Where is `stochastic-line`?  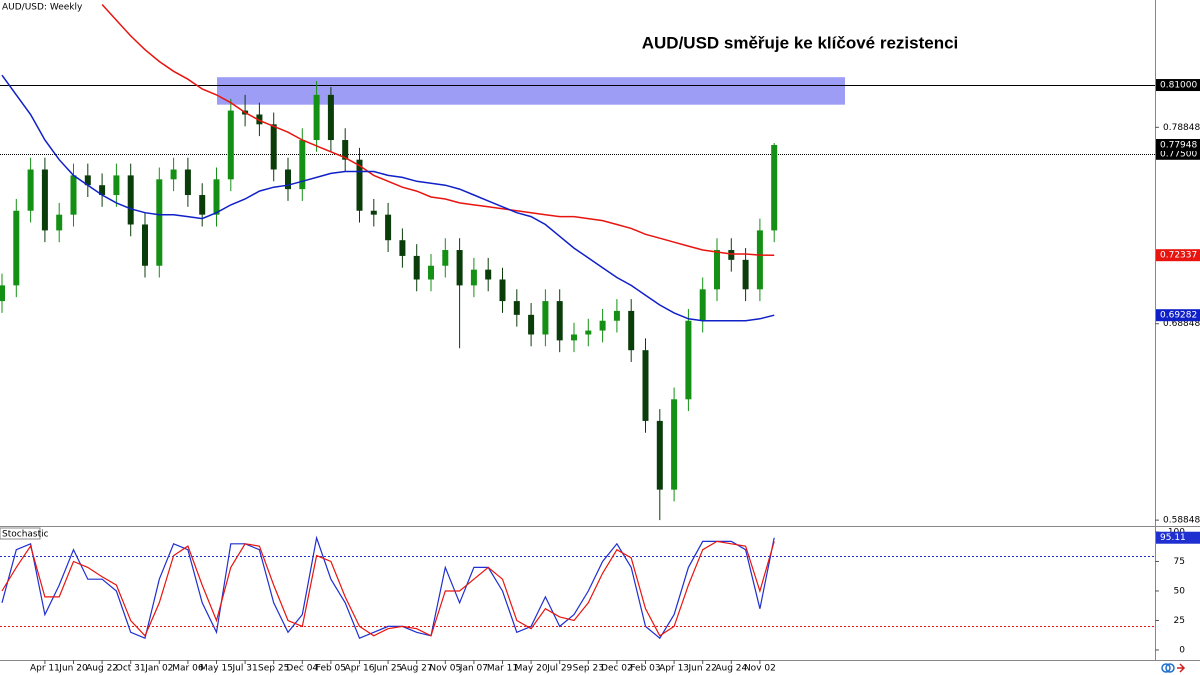
stochastic-line is located at coordinates (388, 587).